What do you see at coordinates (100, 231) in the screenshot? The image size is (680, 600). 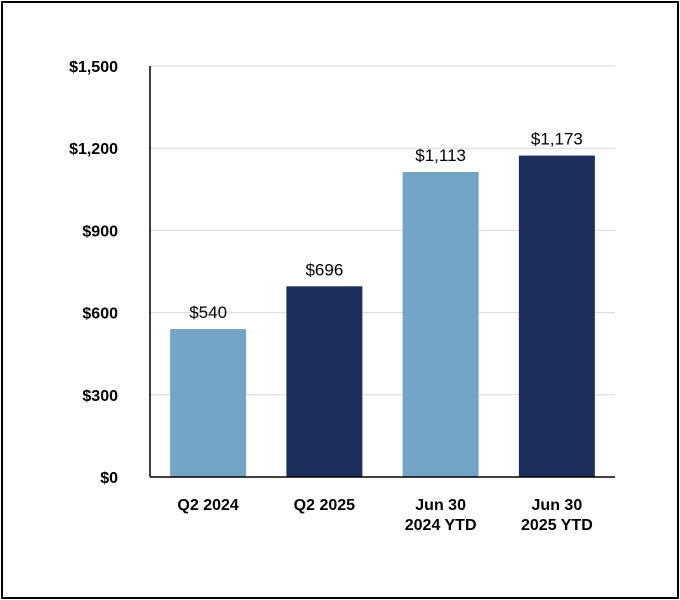 I see `y-tick-label: $900` at bounding box center [100, 231].